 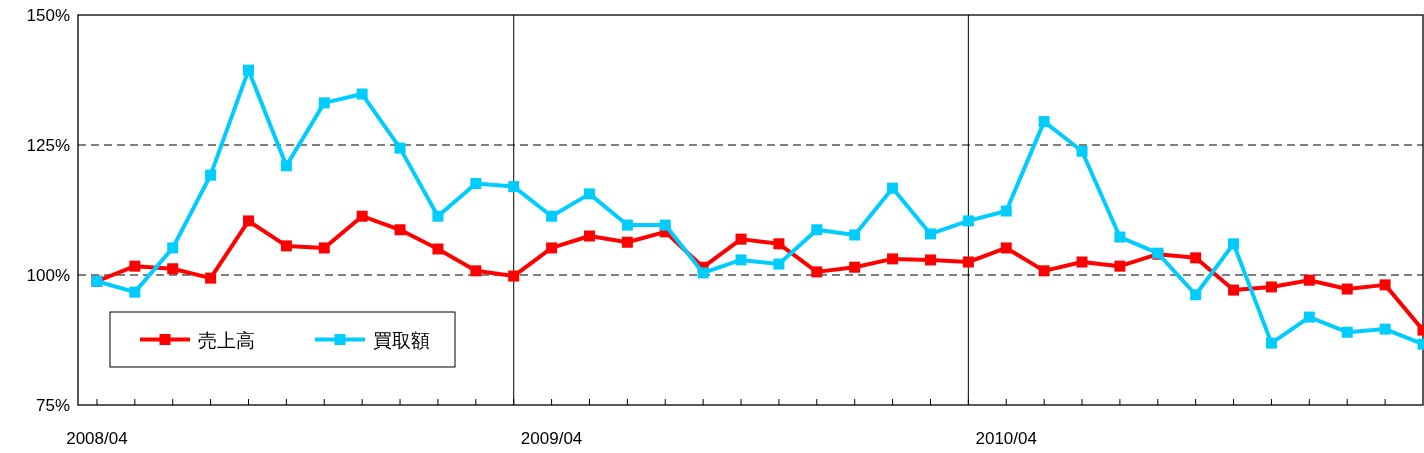 I want to click on x-tick-label: 2009/04, so click(x=551, y=438).